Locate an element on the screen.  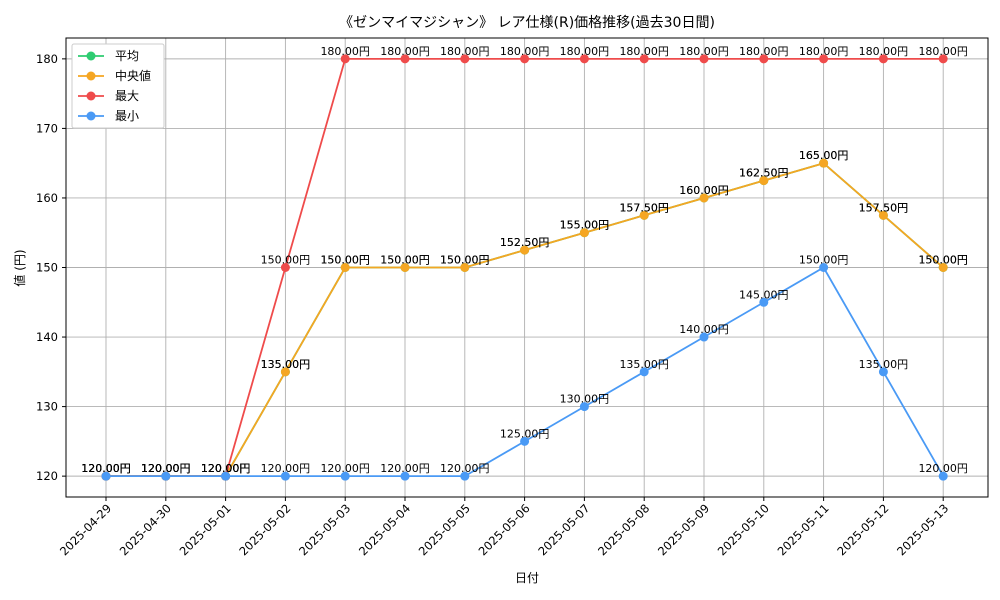
data-label-最小: 150.00円 is located at coordinates (824, 260).